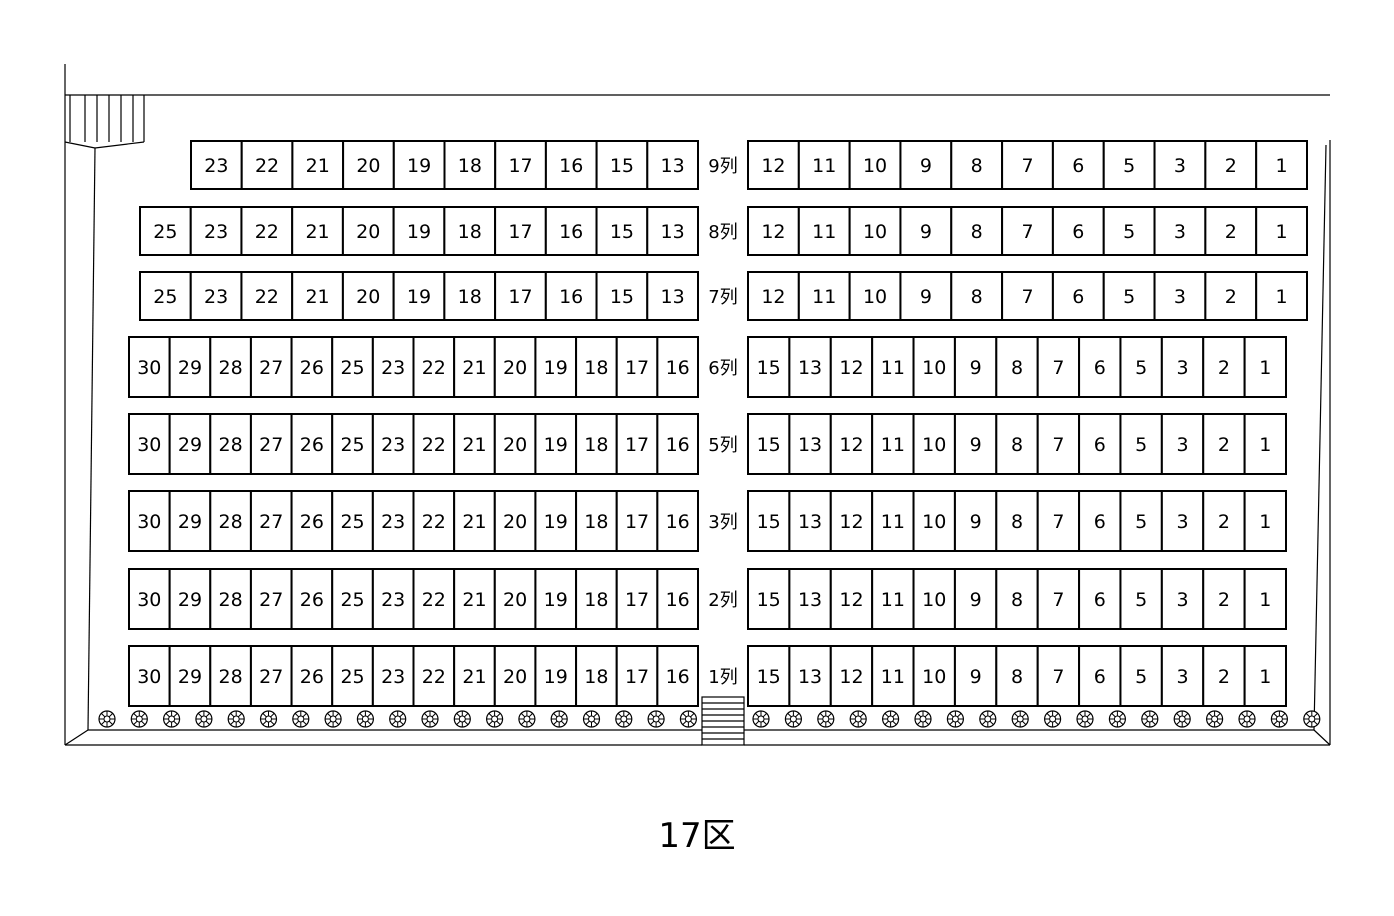 The width and height of the screenshot is (1394, 916). Describe the element at coordinates (672, 296) in the screenshot. I see `plot-left: 13` at that location.